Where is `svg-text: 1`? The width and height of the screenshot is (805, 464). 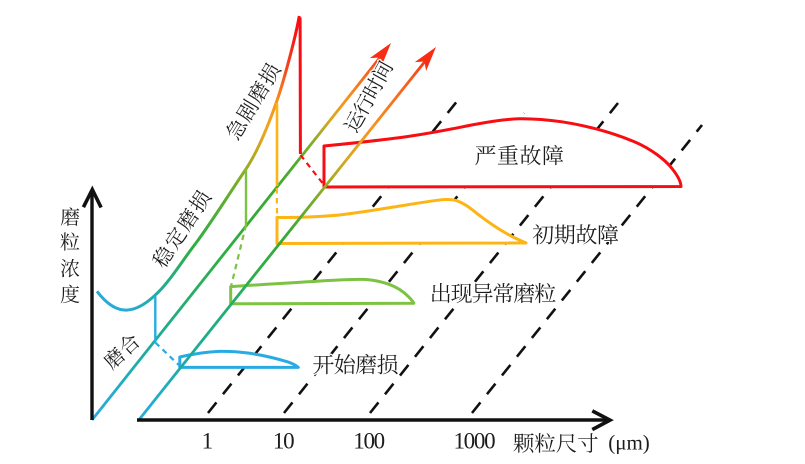 svg-text: 1 is located at coordinates (208, 441).